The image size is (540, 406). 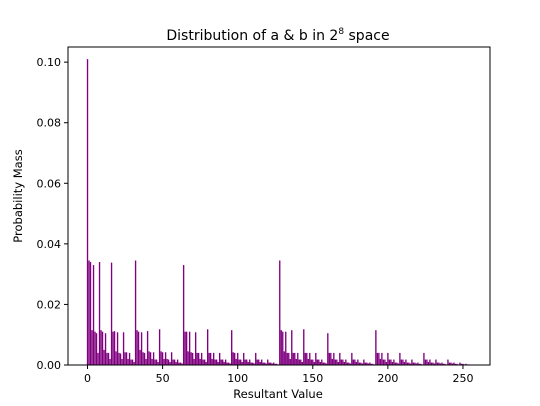 What do you see at coordinates (278, 375) in the screenshot?
I see `x-axis-ticks: 0 50 100 150 200 250` at bounding box center [278, 375].